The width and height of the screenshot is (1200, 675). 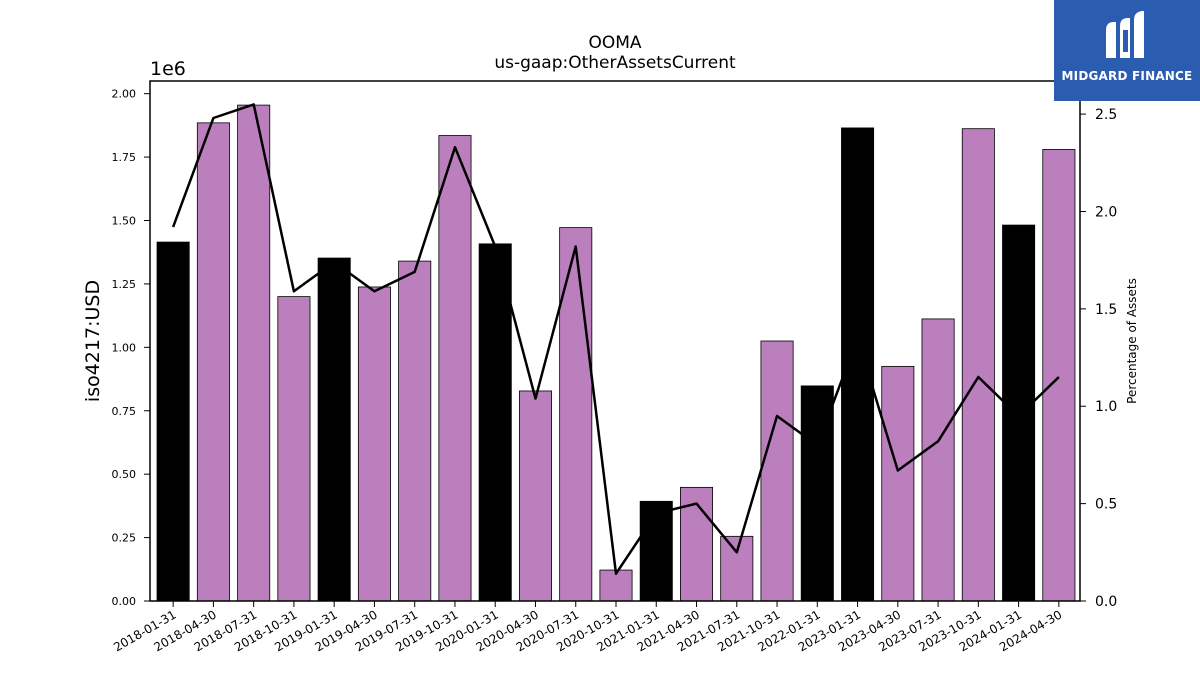 What do you see at coordinates (1106, 115) in the screenshot?
I see `y2-tick-label: 2.5` at bounding box center [1106, 115].